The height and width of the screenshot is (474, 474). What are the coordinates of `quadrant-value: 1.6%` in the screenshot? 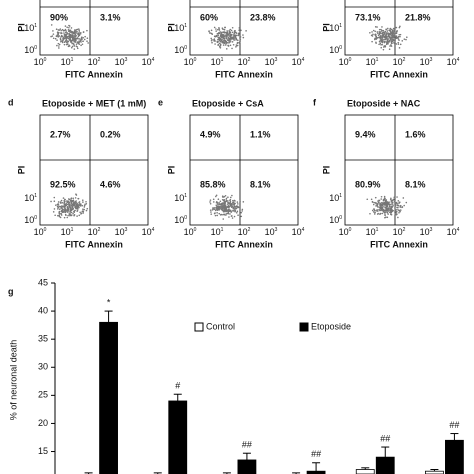 It's located at (415, 134).